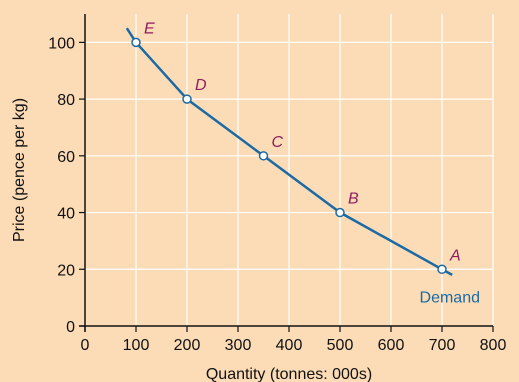 The image size is (519, 382). What do you see at coordinates (187, 345) in the screenshot?
I see `x-tick-label: 200` at bounding box center [187, 345].